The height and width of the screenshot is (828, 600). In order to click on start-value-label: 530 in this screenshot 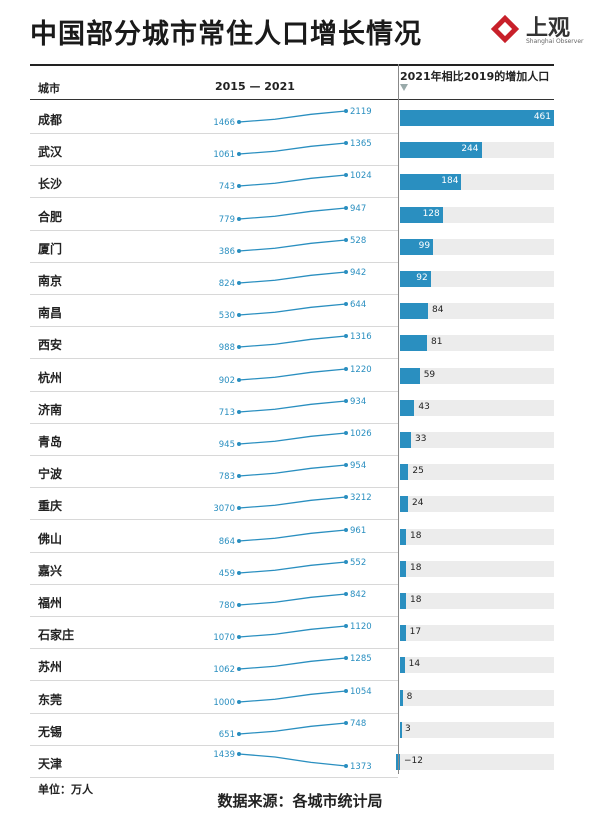, I will do `click(227, 316)`.